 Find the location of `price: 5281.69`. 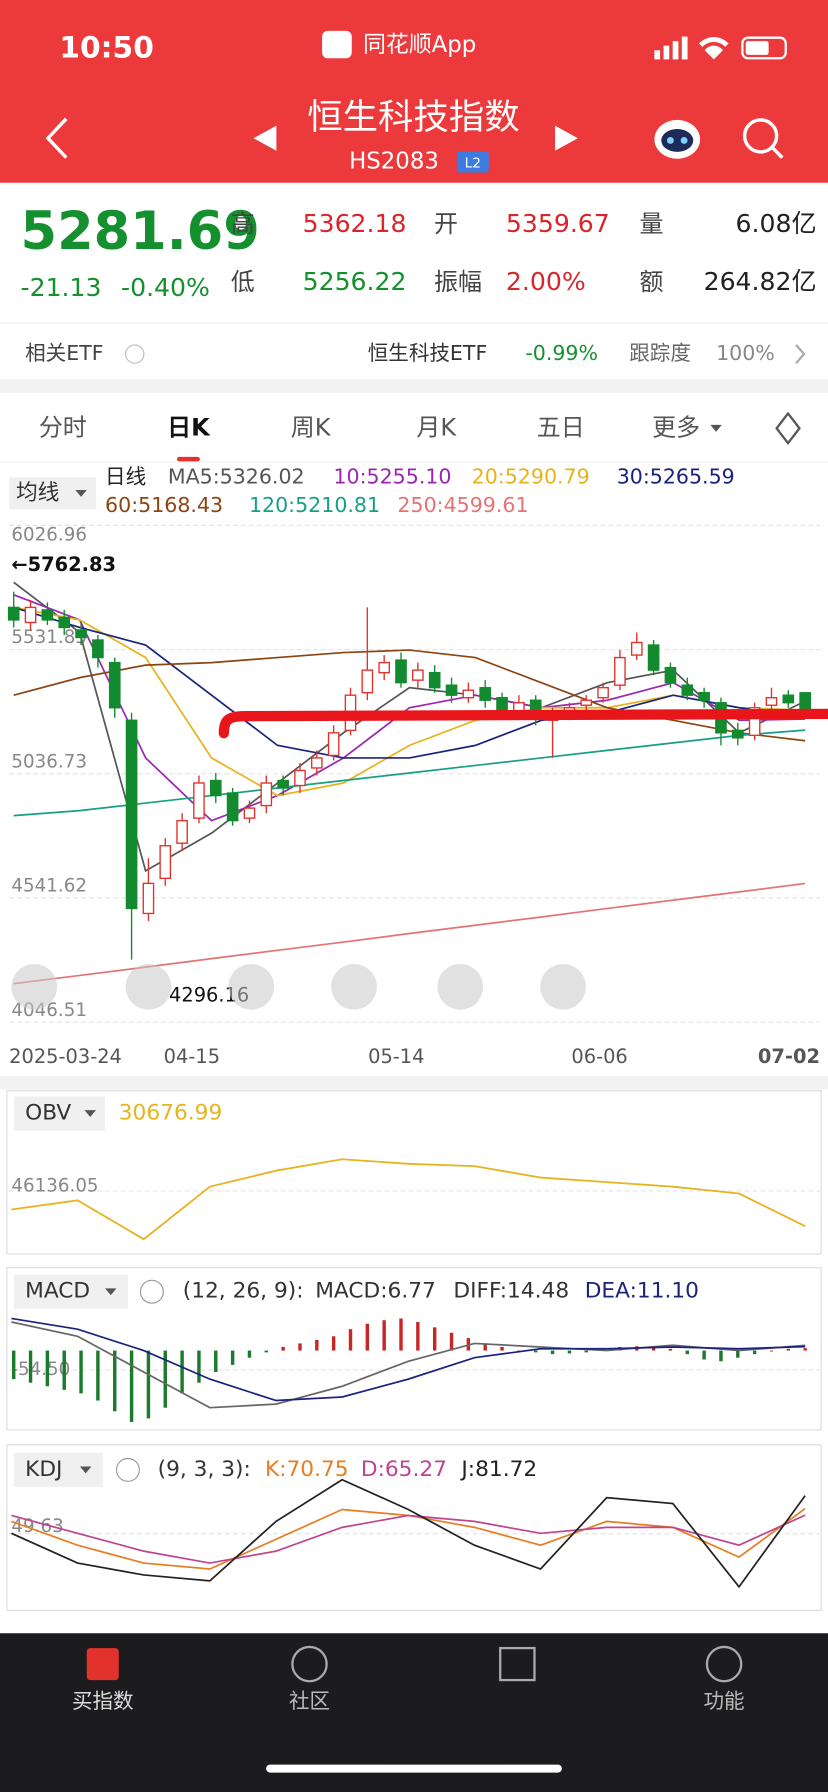

price: 5281.69 is located at coordinates (140, 231).